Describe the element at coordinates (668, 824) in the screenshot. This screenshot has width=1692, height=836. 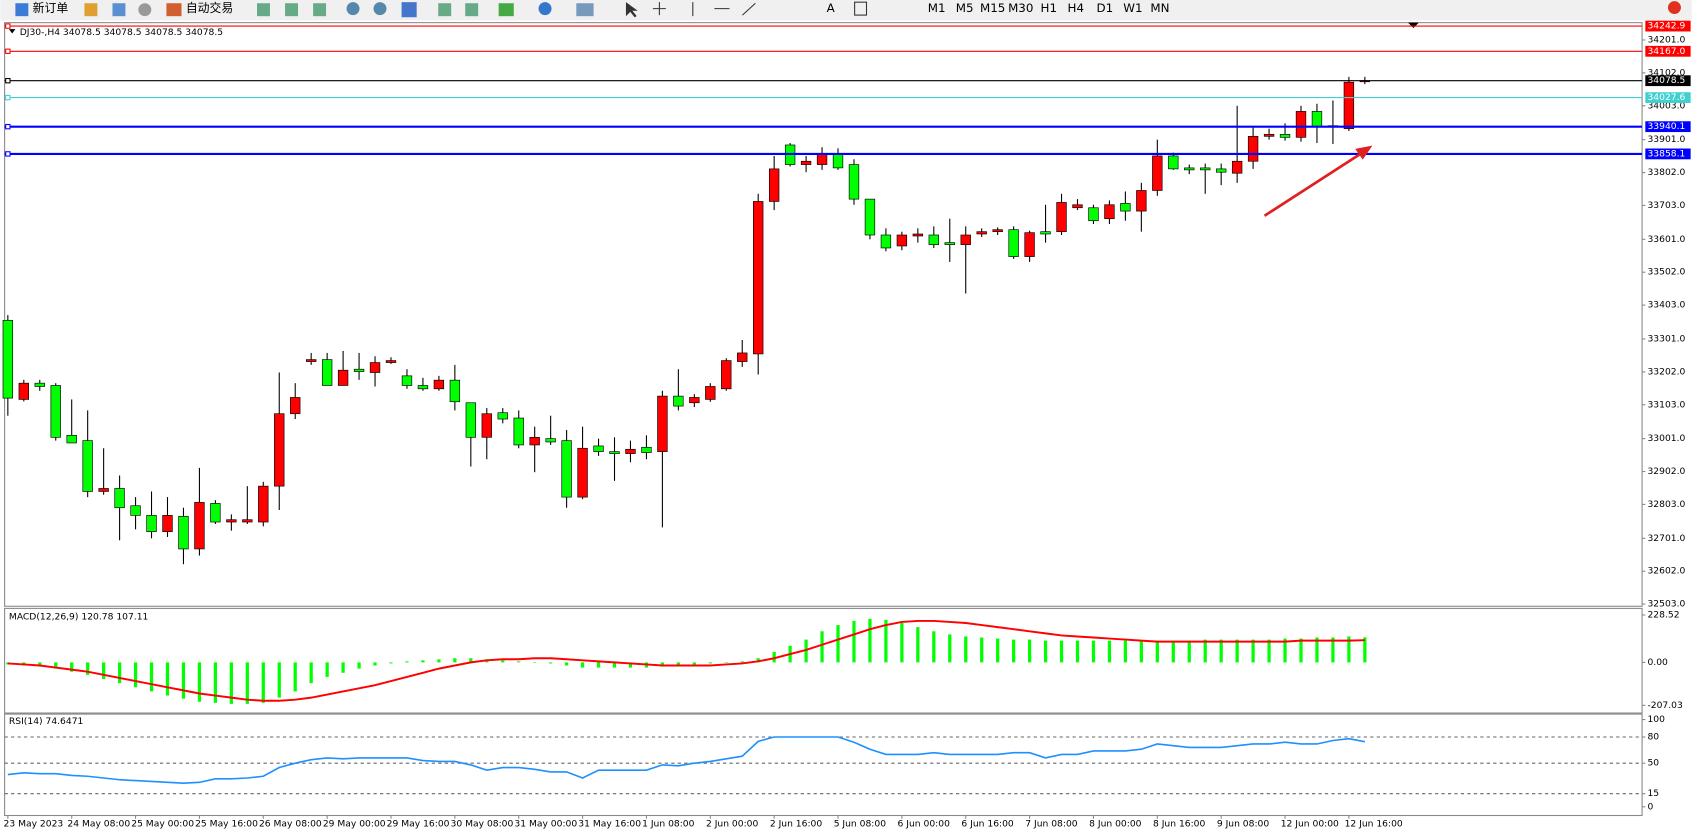
I see `x-tick-label: 1 Jun 08:00` at that location.